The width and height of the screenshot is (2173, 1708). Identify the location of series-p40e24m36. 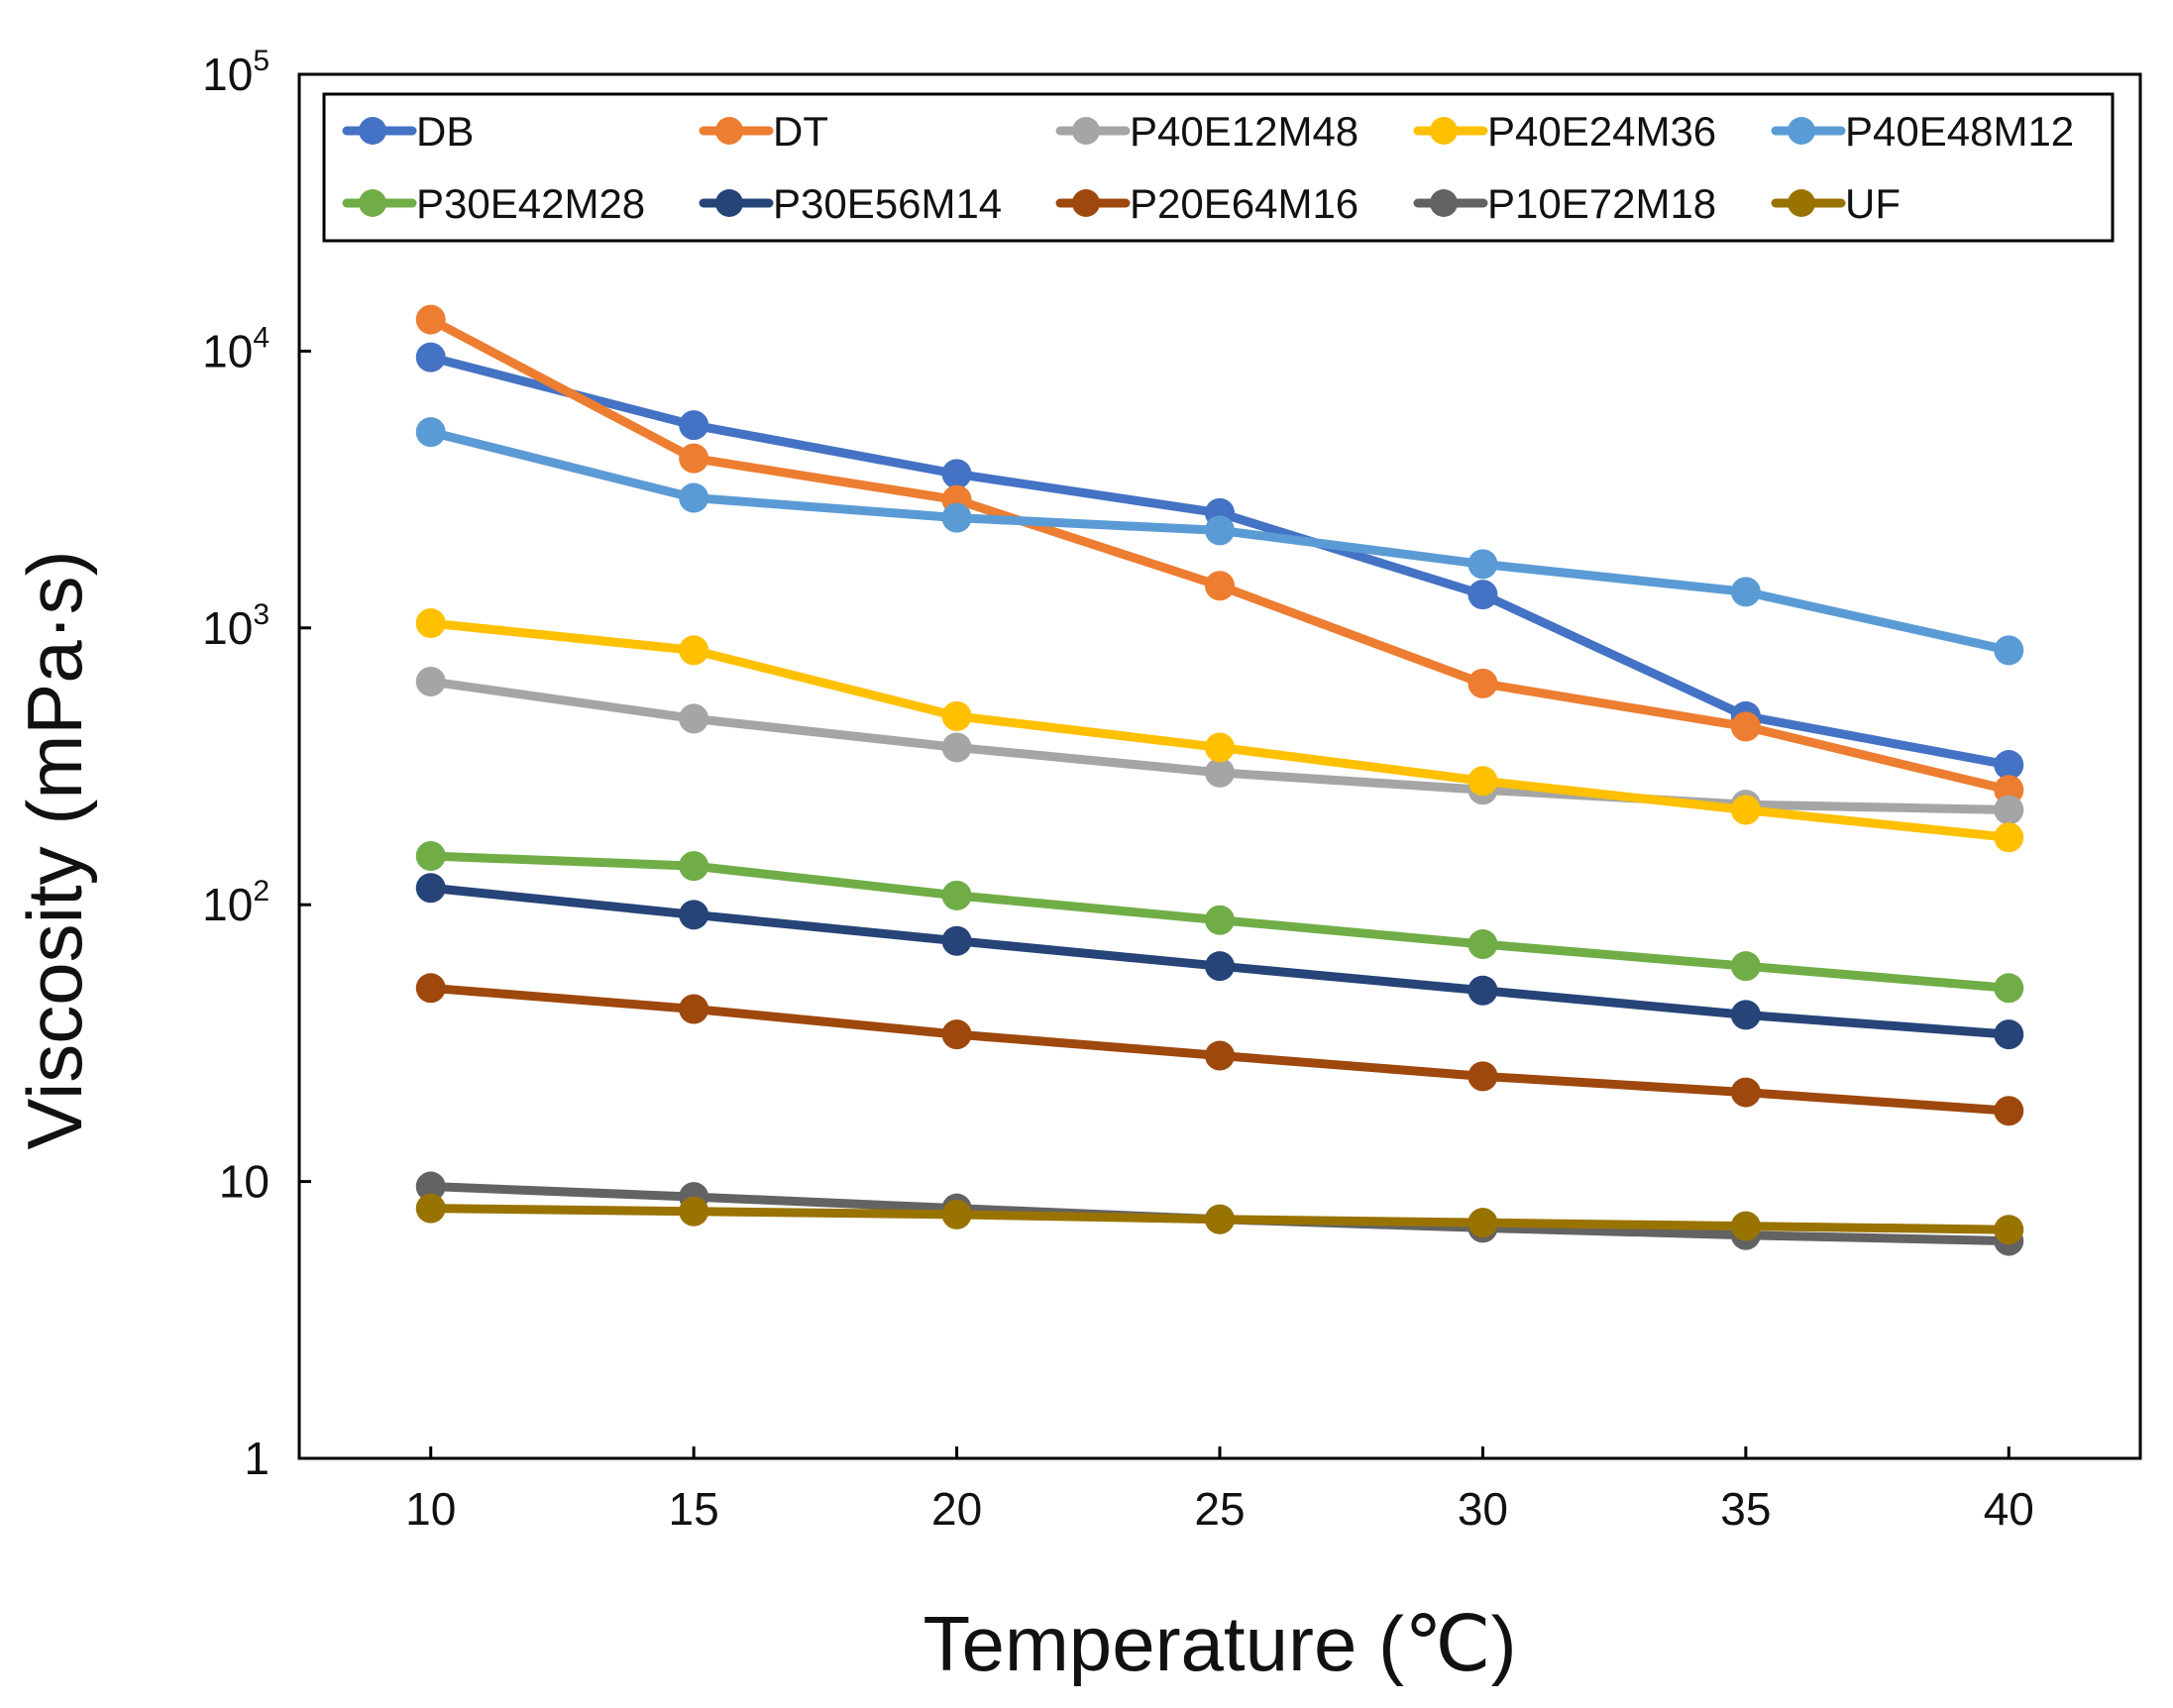
(1219, 730).